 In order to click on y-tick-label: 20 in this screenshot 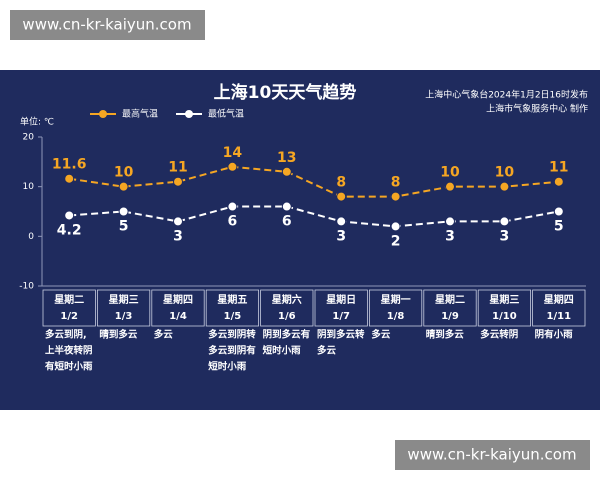, I will do `click(29, 138)`.